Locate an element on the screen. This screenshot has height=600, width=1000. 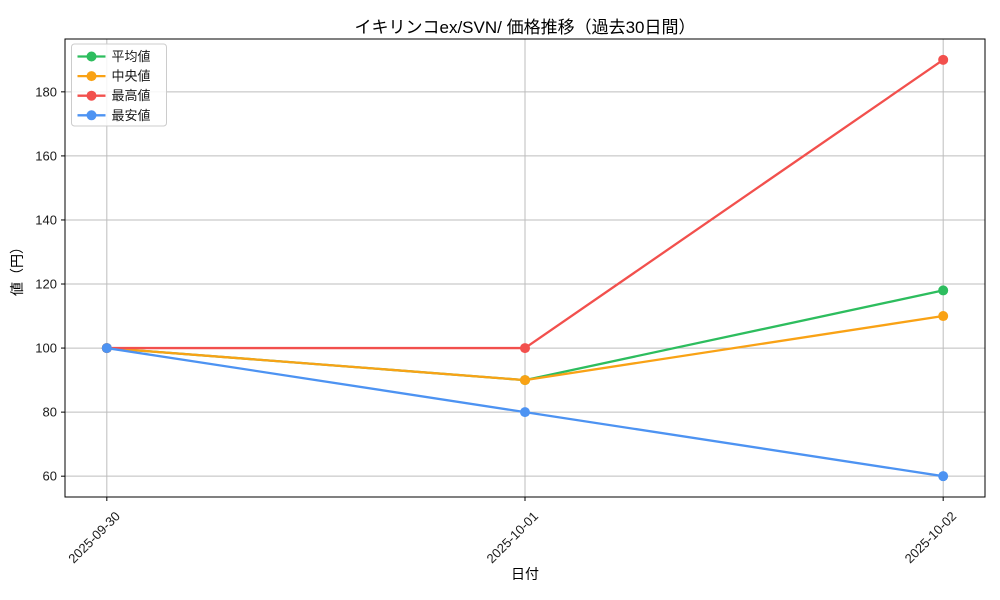
legend-marker-中央値 is located at coordinates (91, 76).